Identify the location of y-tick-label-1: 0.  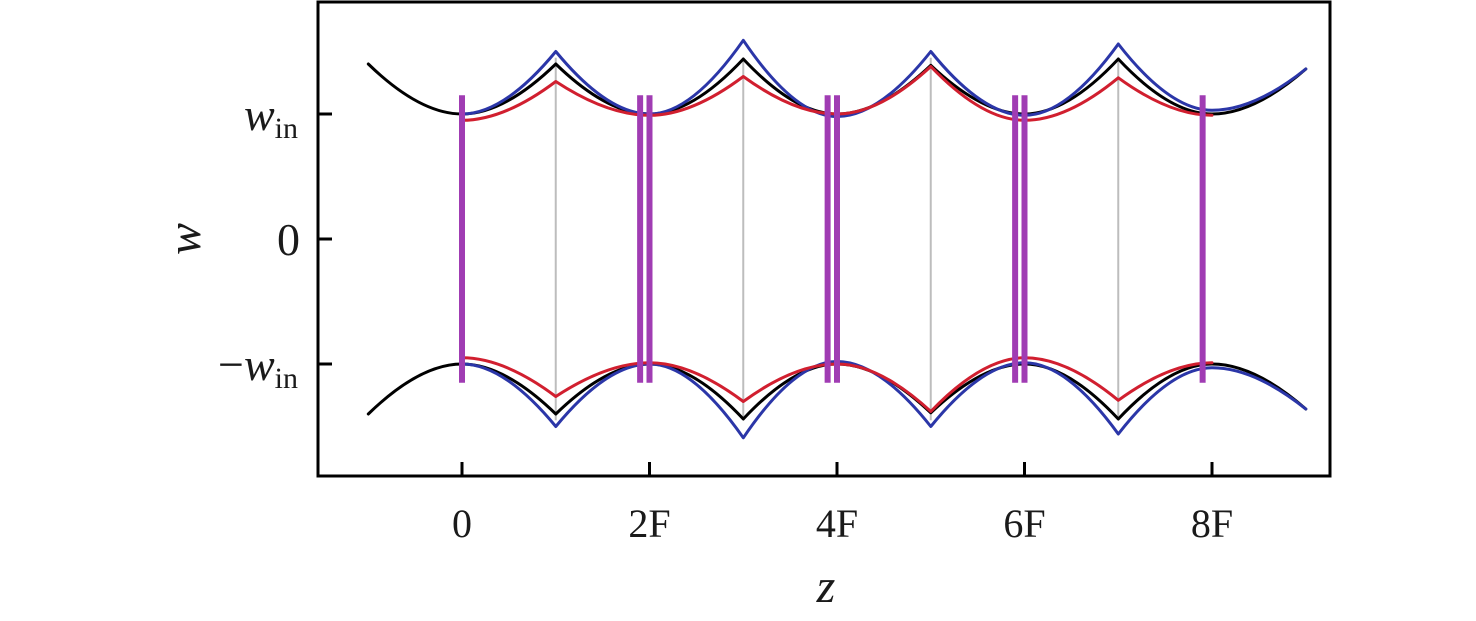
(288, 239).